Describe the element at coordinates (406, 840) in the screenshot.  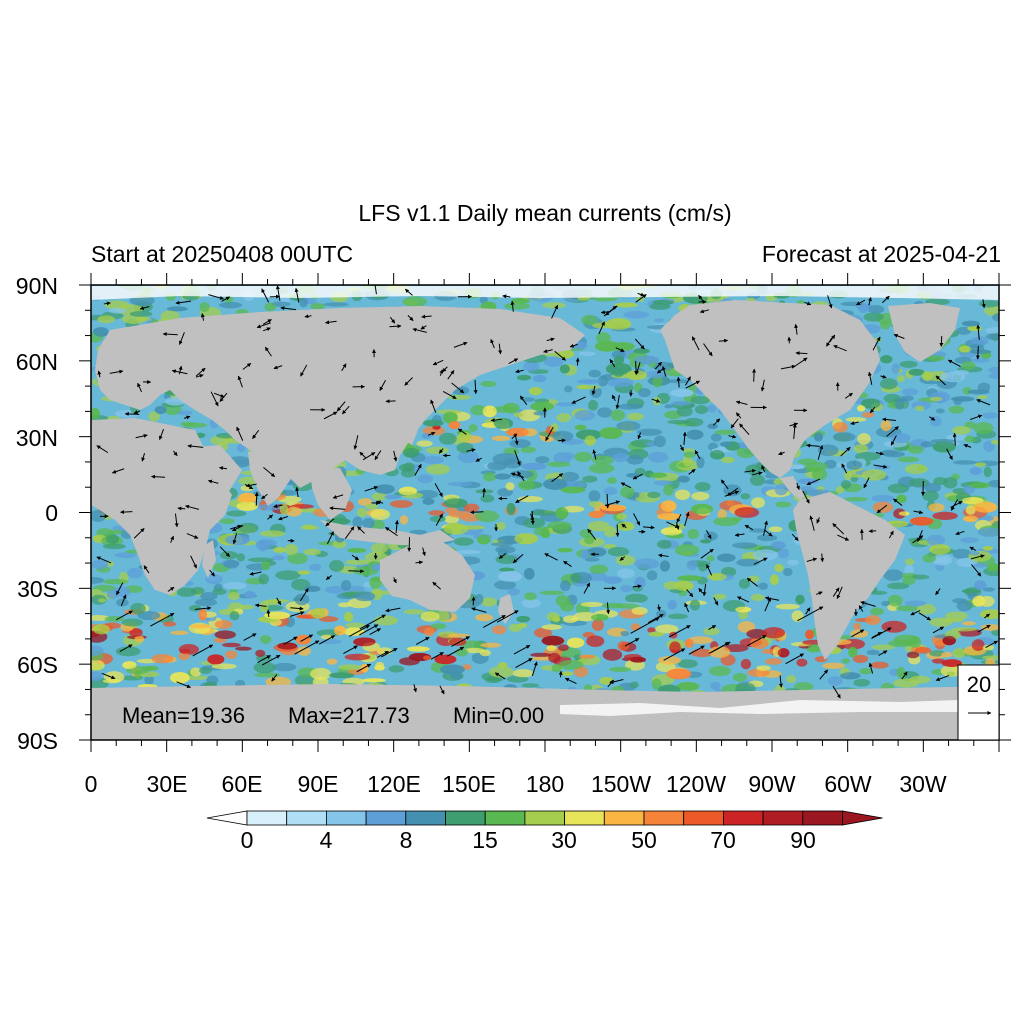
I see `colorbar-tick-label: 8` at that location.